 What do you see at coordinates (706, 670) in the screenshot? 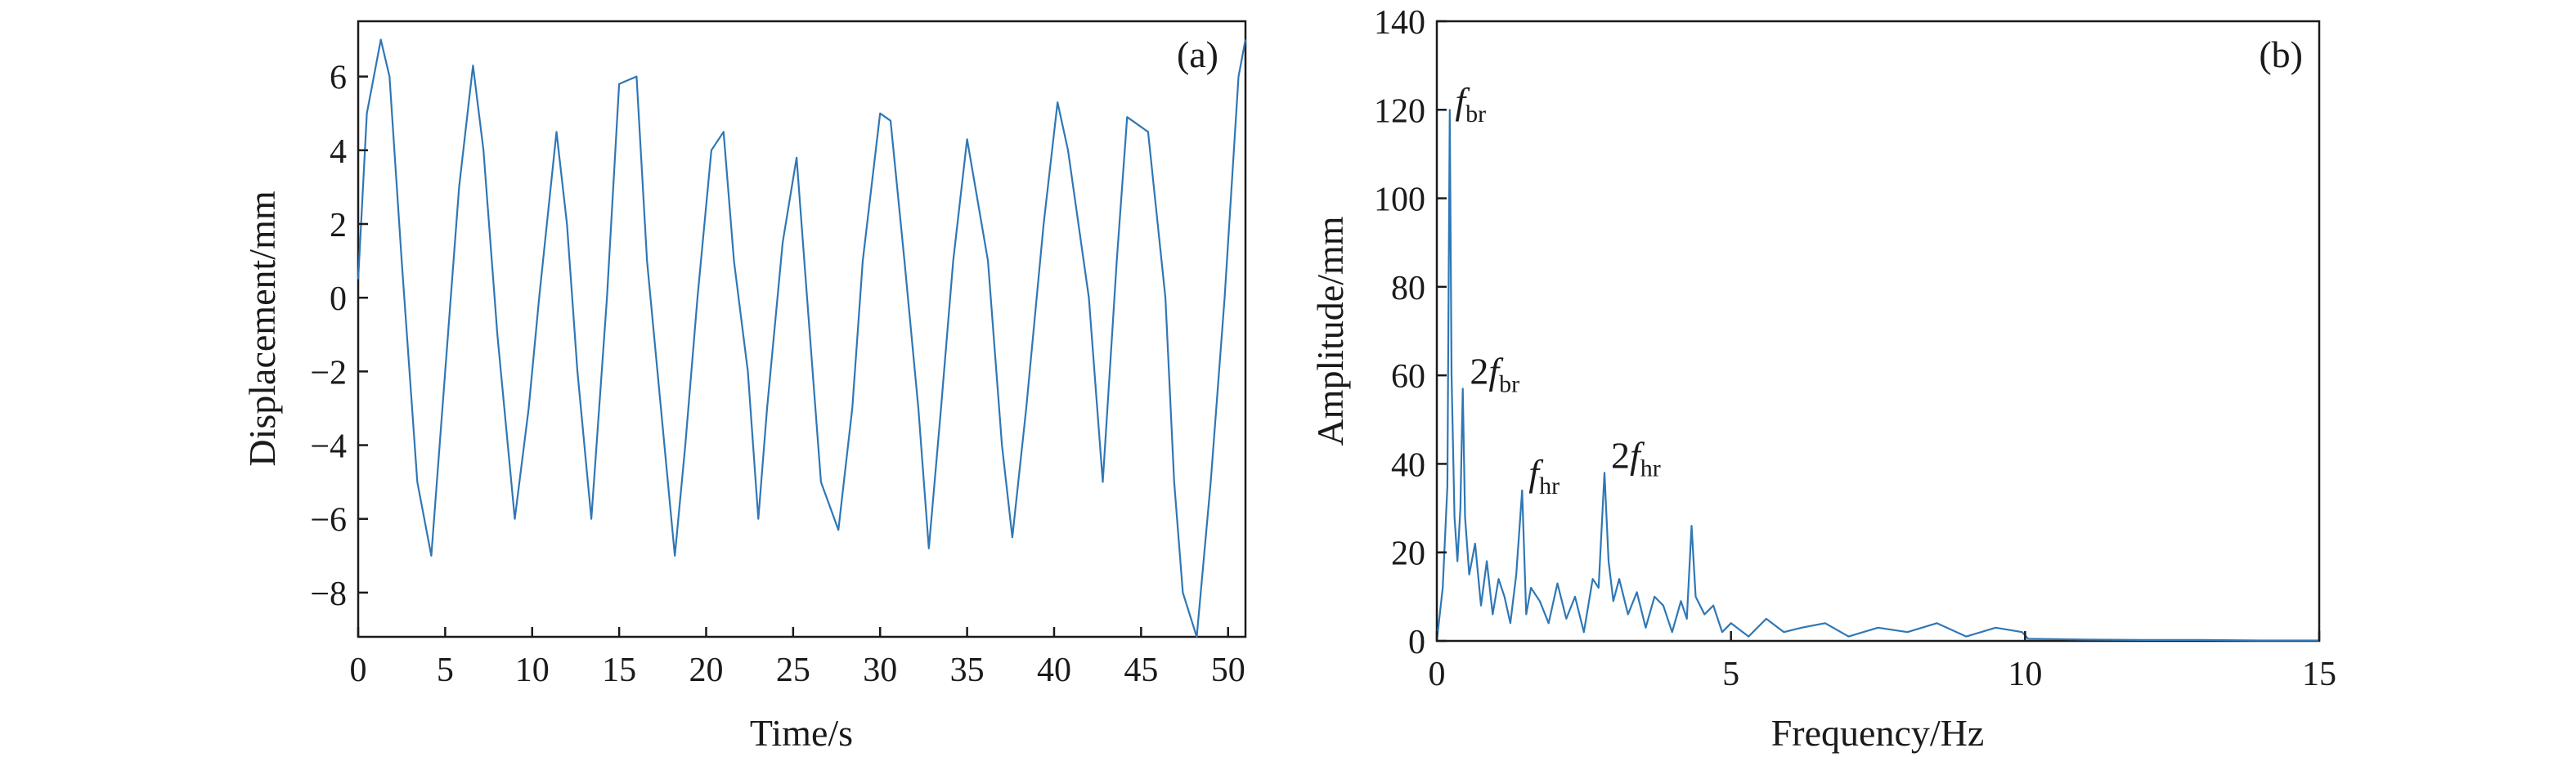
I see `x-tick-label-a: 20` at bounding box center [706, 670].